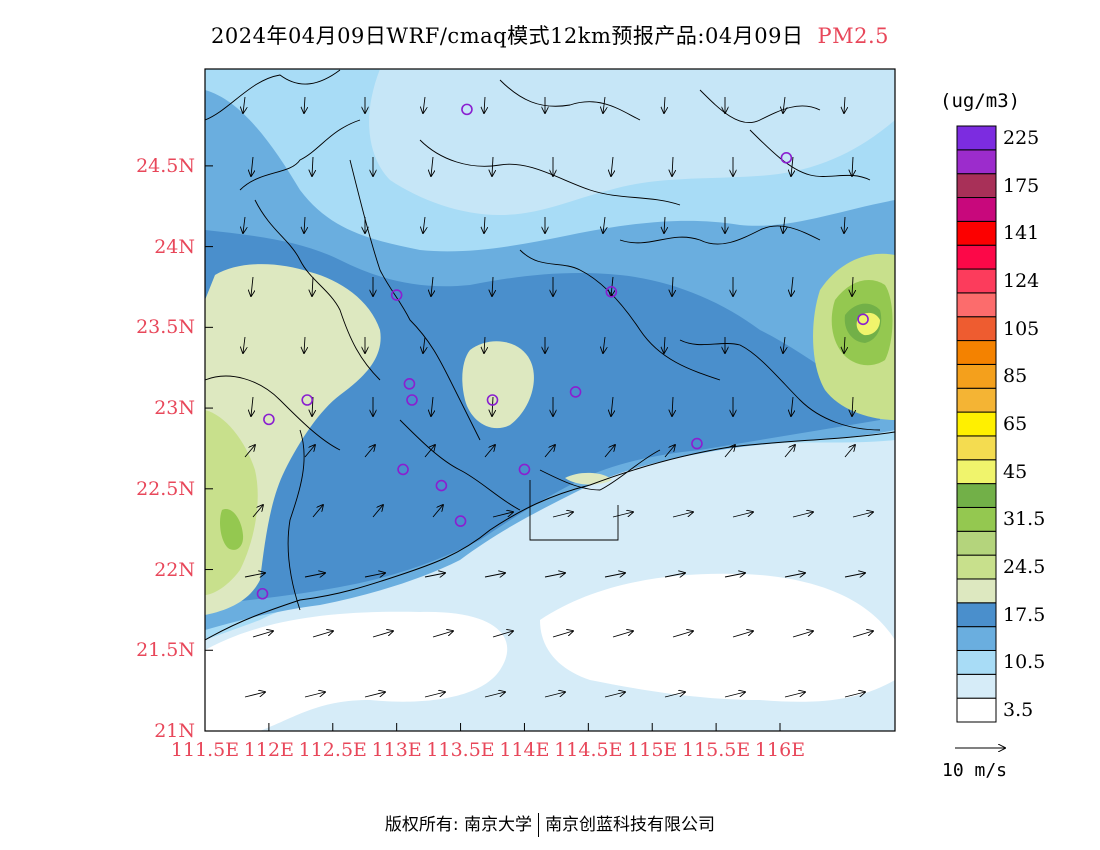 The height and width of the screenshot is (850, 1100). What do you see at coordinates (1015, 376) in the screenshot?
I see `legend-label: 85` at bounding box center [1015, 376].